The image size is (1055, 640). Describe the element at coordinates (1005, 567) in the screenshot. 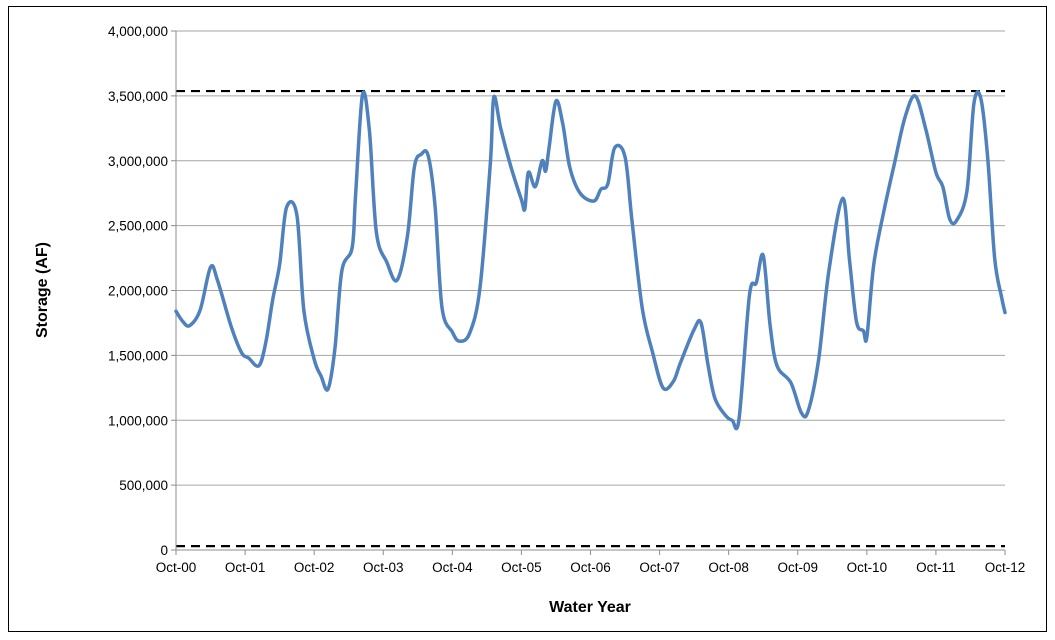

I see `x-tick-label: Oct-12` at that location.